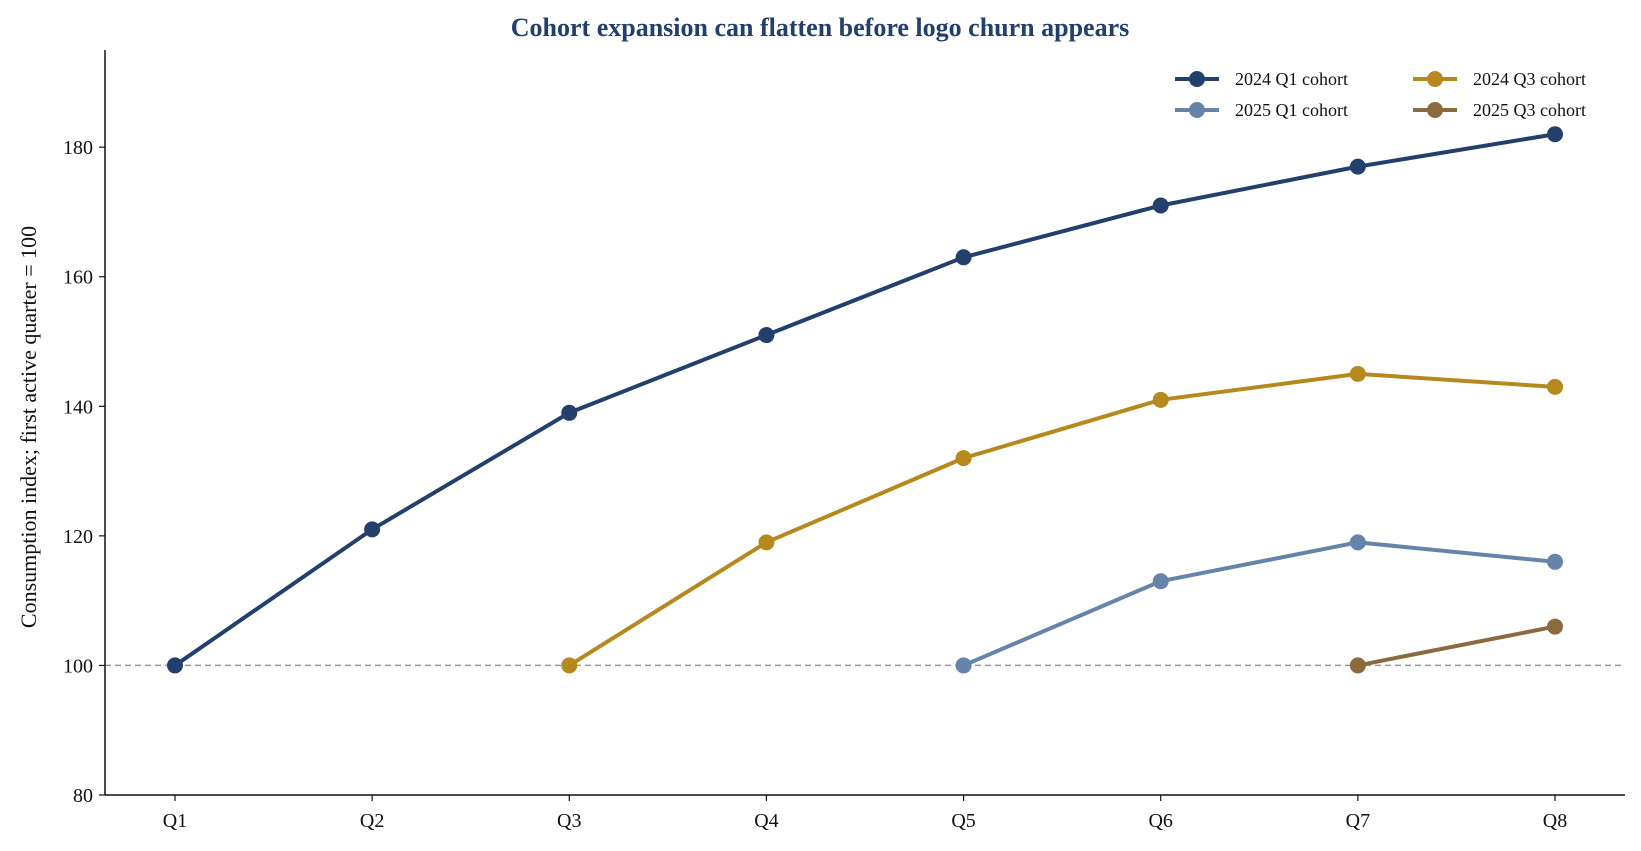  I want to click on y-tick-label: 80, so click(83, 796).